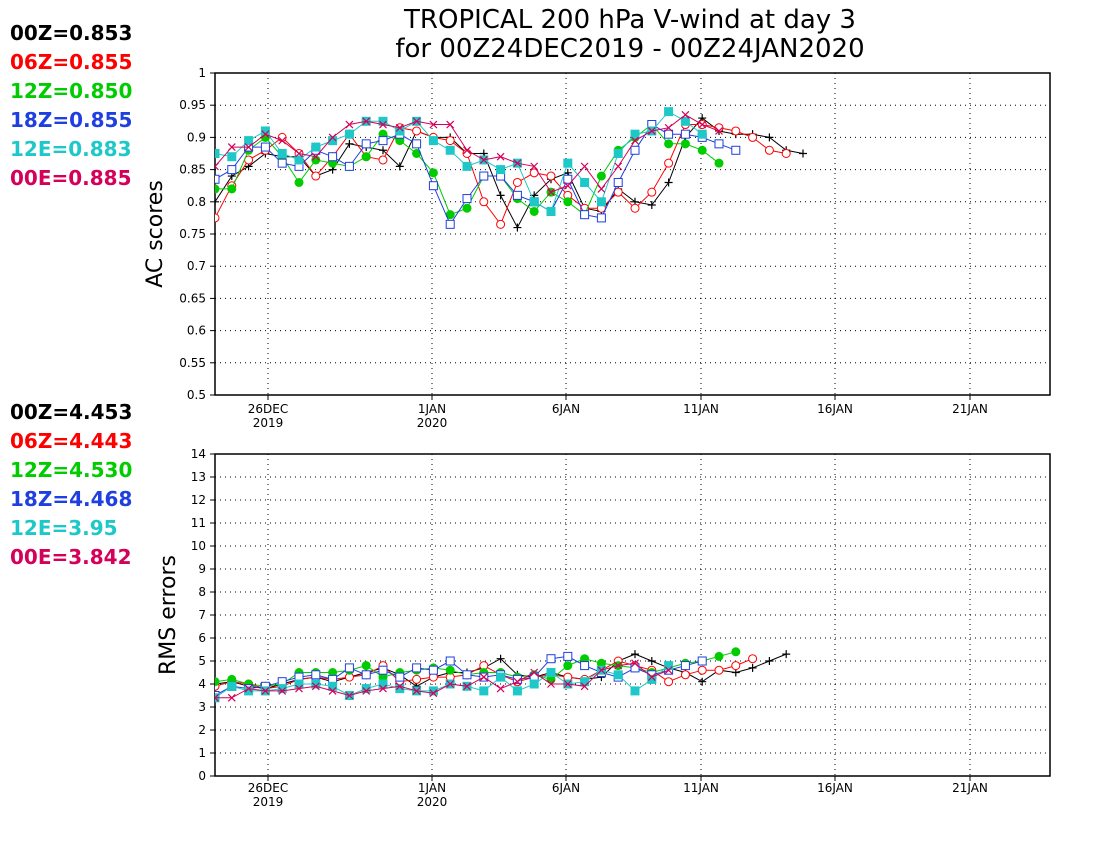 The image size is (1100, 850). Describe the element at coordinates (198, 477) in the screenshot. I see `y-tick-label: 13` at that location.